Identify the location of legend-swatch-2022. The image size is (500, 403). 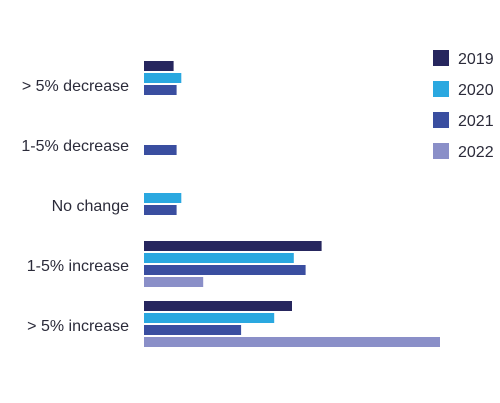
(441, 151).